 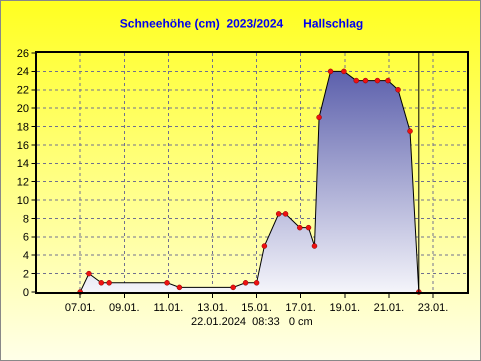 What do you see at coordinates (26, 274) in the screenshot?
I see `y-tick-label: 2` at bounding box center [26, 274].